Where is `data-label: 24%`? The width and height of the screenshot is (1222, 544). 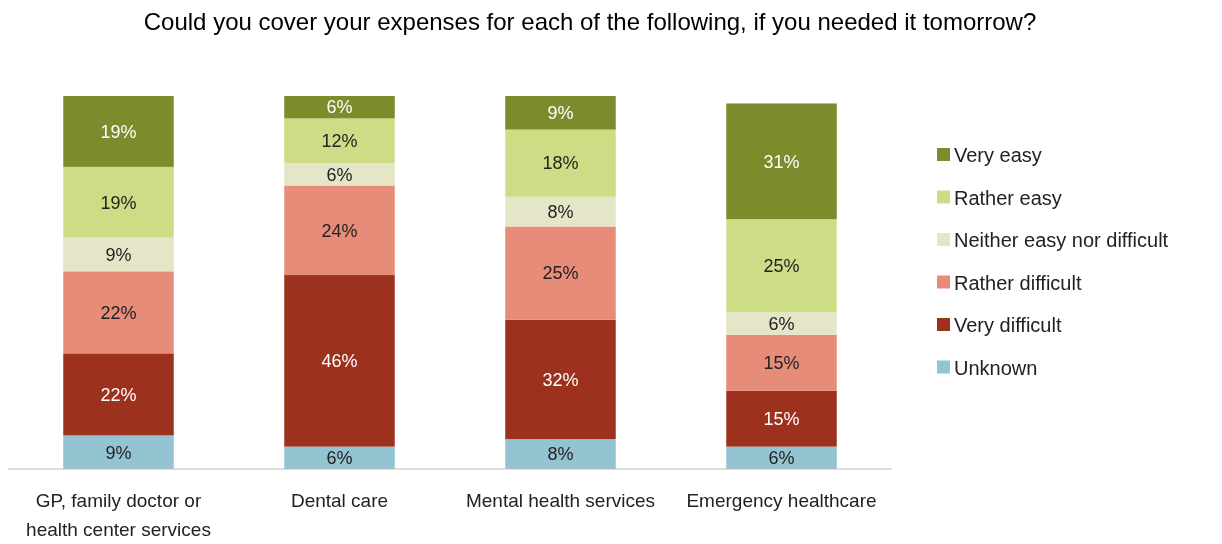 data-label: 24% is located at coordinates (339, 230).